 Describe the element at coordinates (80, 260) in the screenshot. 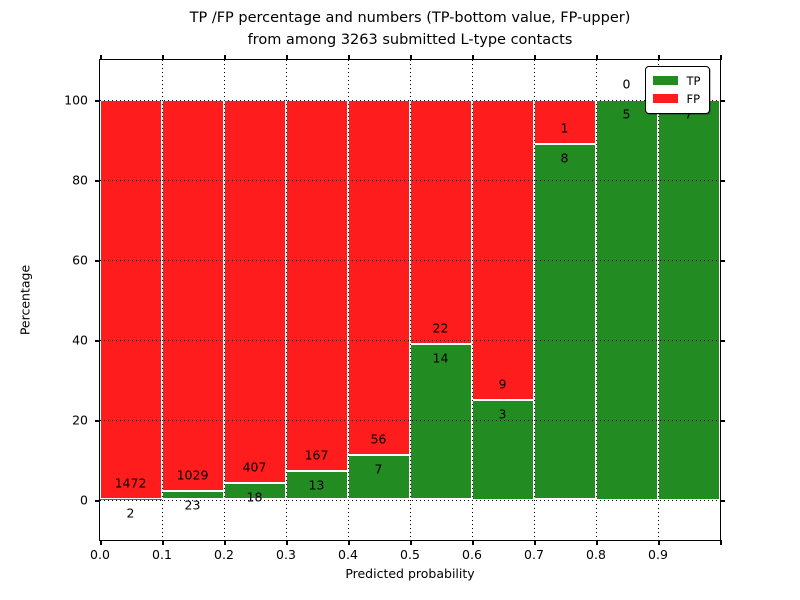

I see `y-tick-label: 60` at that location.